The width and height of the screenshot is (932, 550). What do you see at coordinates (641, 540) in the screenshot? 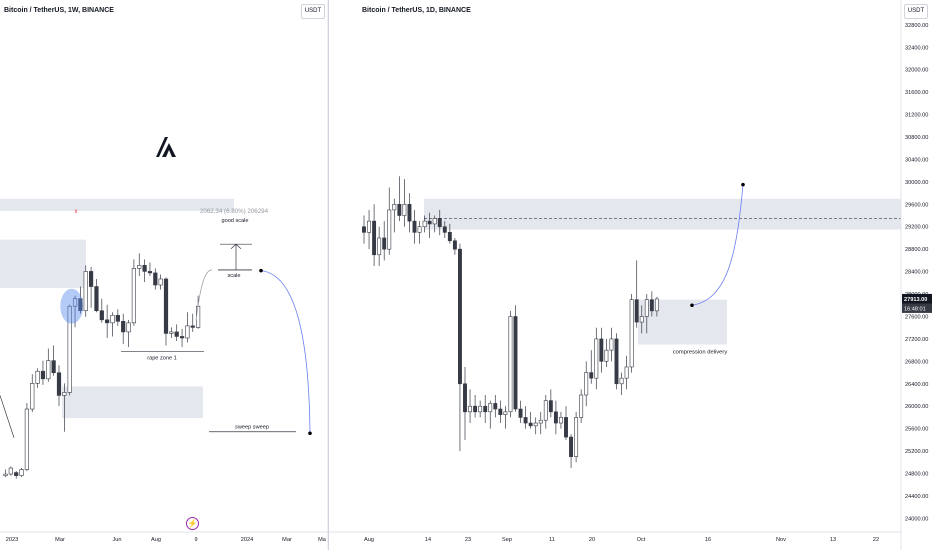
I see `x-tick-label: Oct` at bounding box center [641, 540].